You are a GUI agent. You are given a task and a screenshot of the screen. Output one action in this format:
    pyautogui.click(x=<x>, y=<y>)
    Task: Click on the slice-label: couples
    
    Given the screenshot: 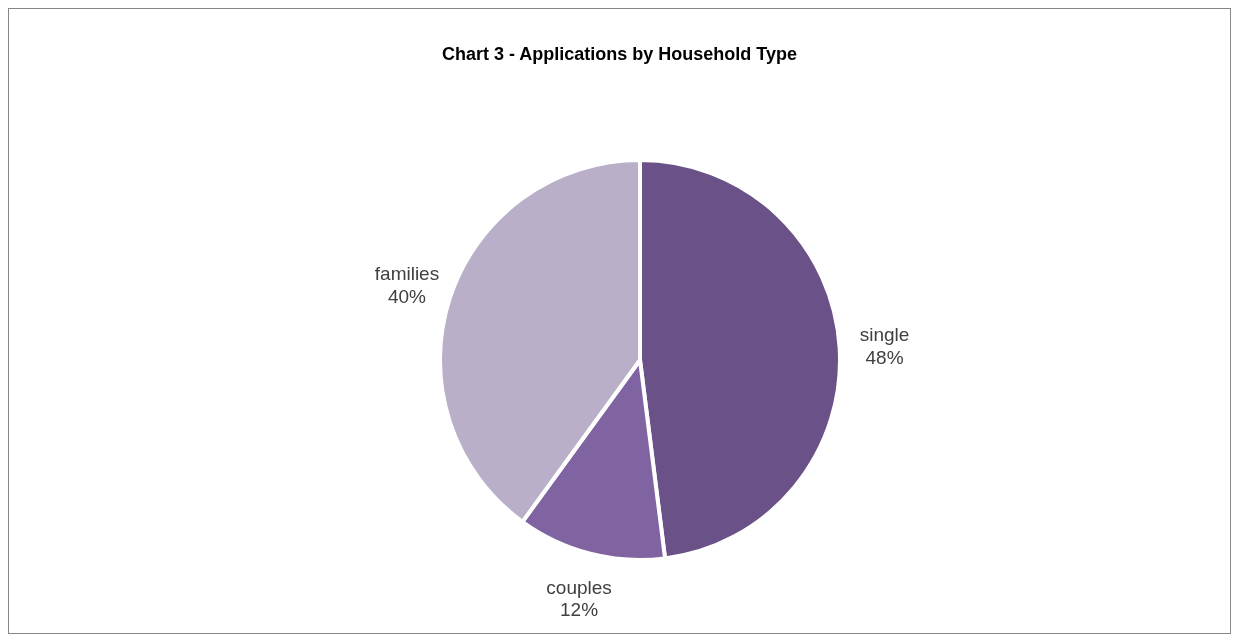 What is the action you would take?
    pyautogui.click(x=579, y=587)
    